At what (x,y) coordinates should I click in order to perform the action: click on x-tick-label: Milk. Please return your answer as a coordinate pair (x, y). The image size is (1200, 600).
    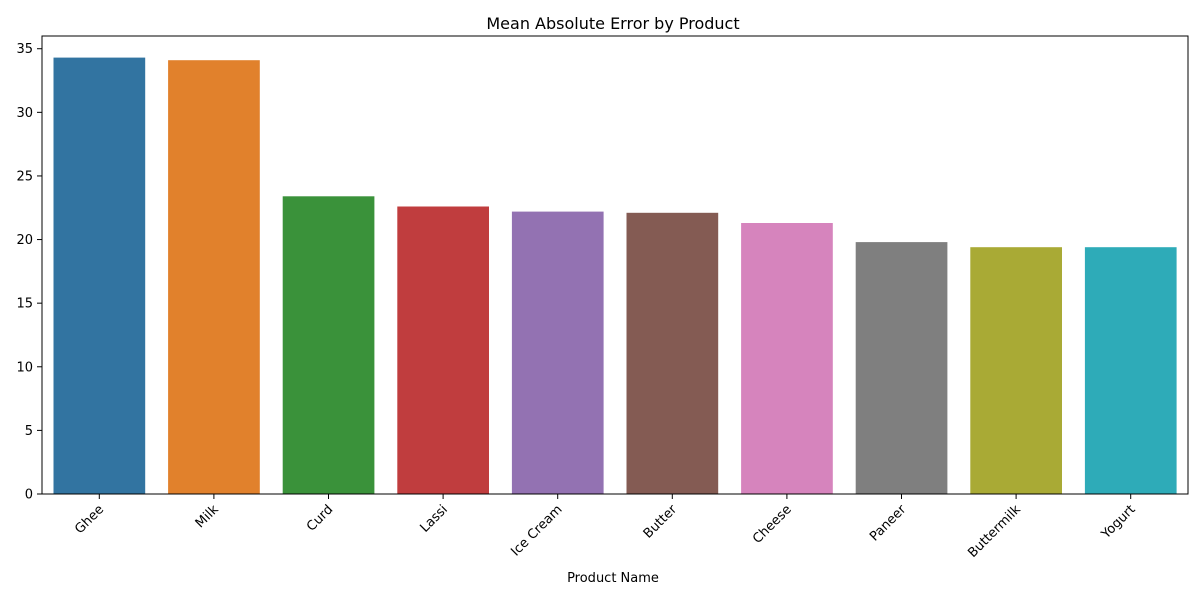
    Looking at the image, I should click on (207, 516).